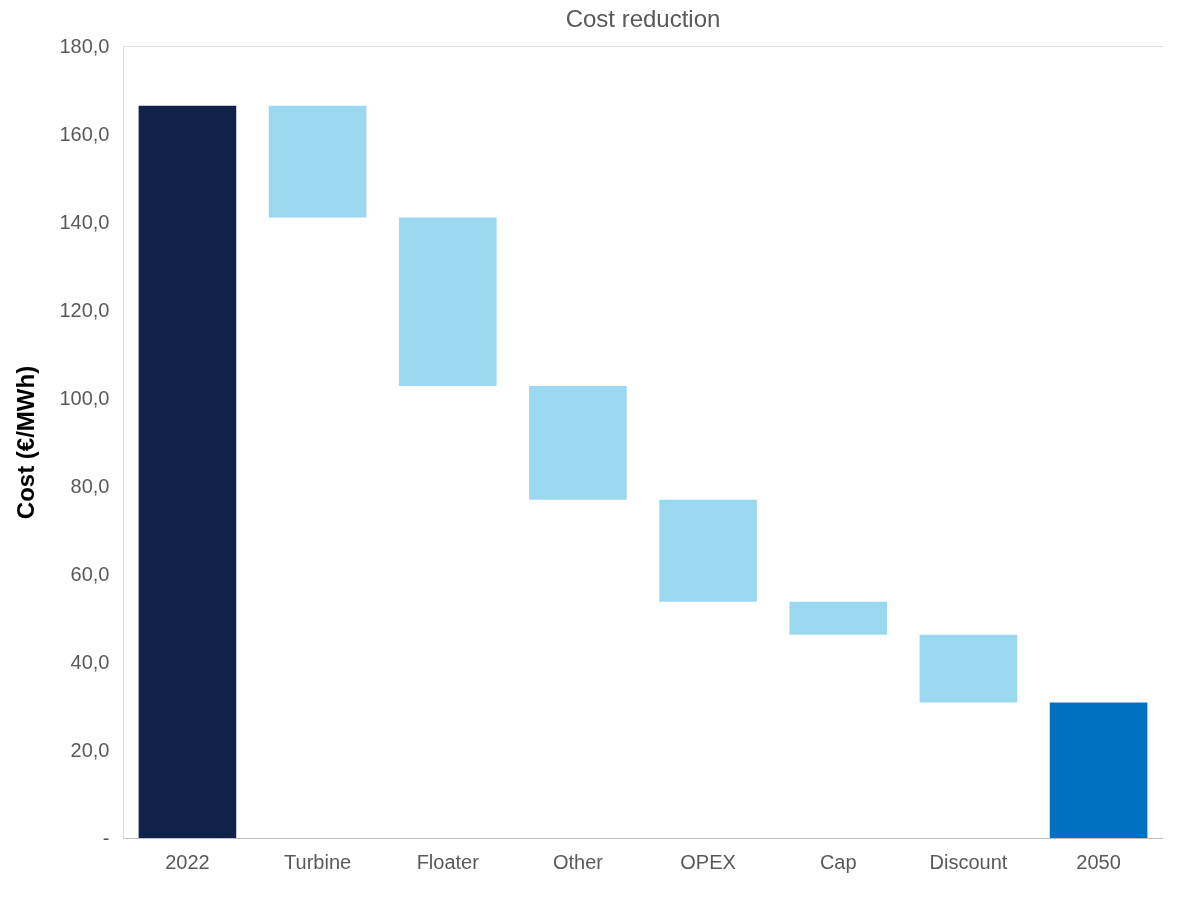  What do you see at coordinates (84, 45) in the screenshot?
I see `y-tick-label: 180,0` at bounding box center [84, 45].